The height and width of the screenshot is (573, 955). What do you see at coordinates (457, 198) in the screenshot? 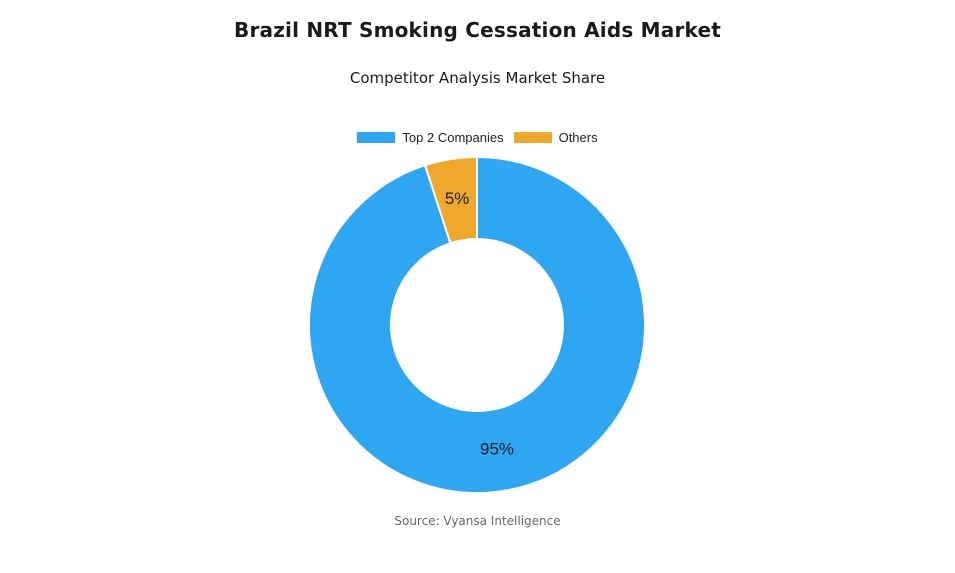
I see `slice-label-others: 5%` at bounding box center [457, 198].